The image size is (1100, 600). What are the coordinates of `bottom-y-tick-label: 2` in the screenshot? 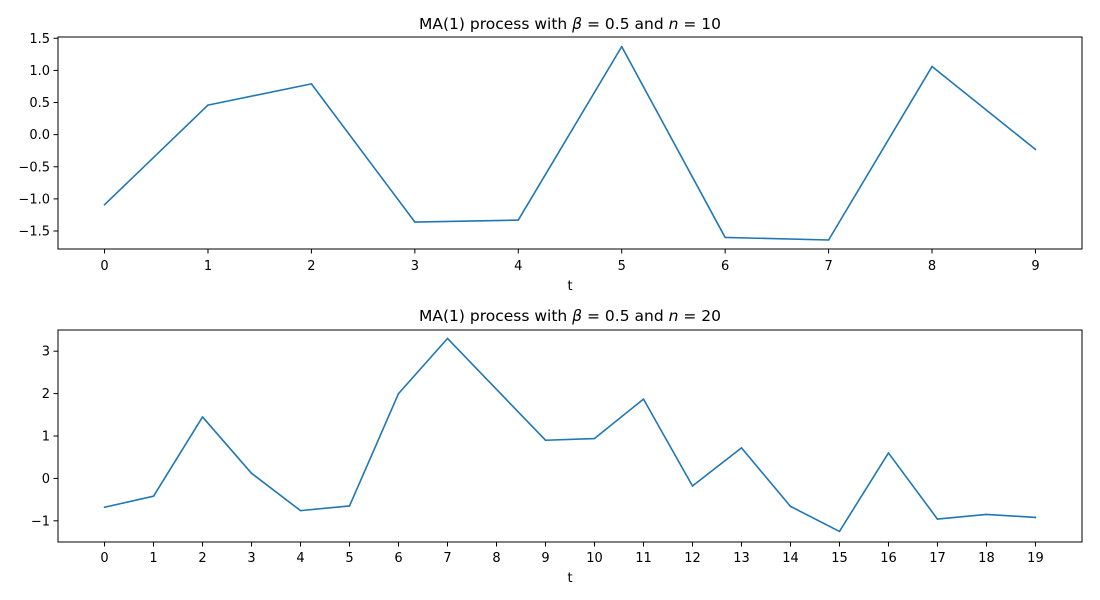 It's located at (46, 394).